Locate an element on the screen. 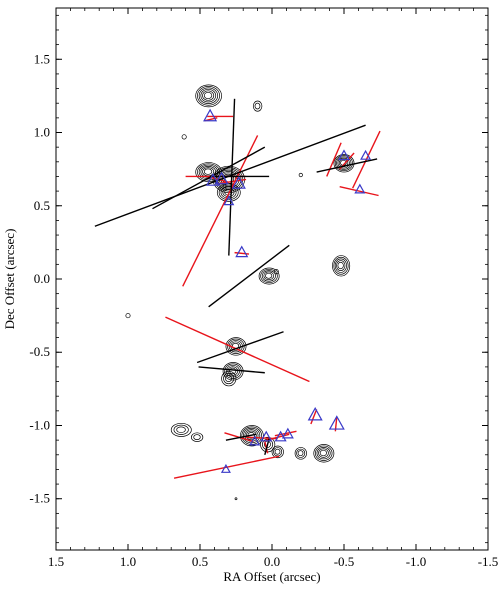 The image size is (500, 590). x-tick-label: -1.5 is located at coordinates (488, 561).